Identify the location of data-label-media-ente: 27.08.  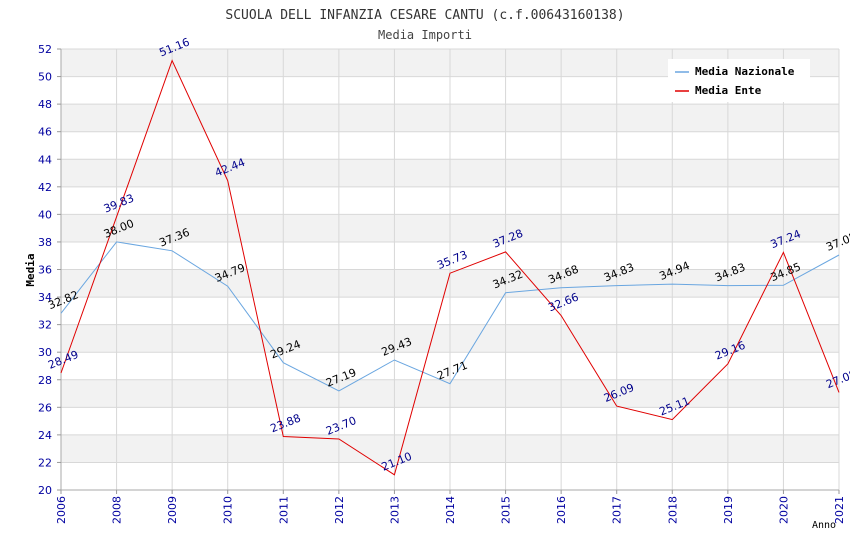
(837, 379).